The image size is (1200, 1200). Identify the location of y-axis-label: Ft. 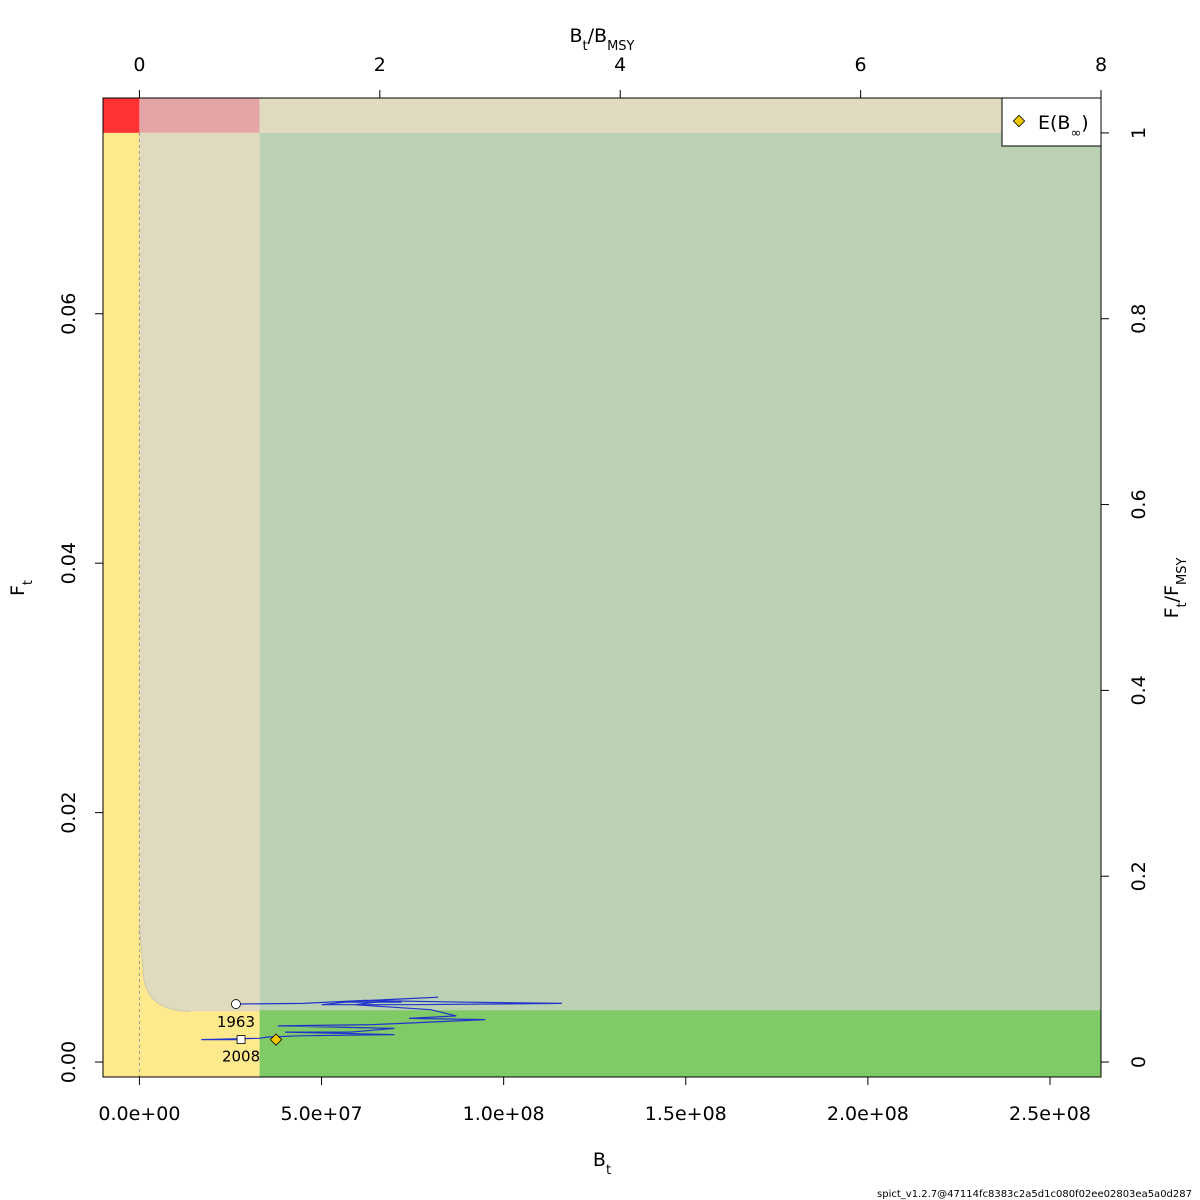
(21, 588).